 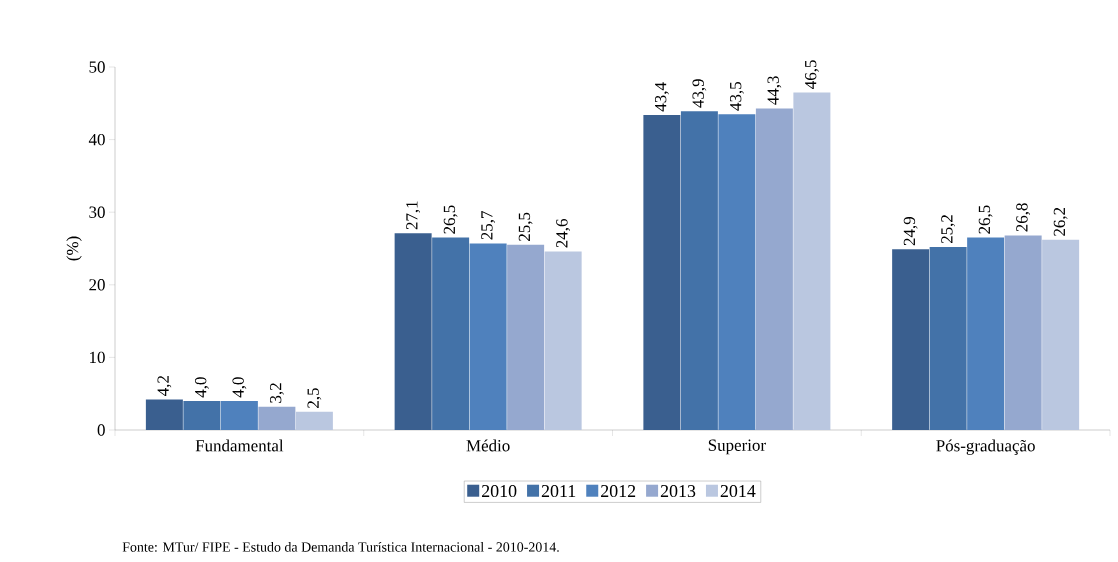 What do you see at coordinates (164, 386) in the screenshot?
I see `data-label: 4,2` at bounding box center [164, 386].